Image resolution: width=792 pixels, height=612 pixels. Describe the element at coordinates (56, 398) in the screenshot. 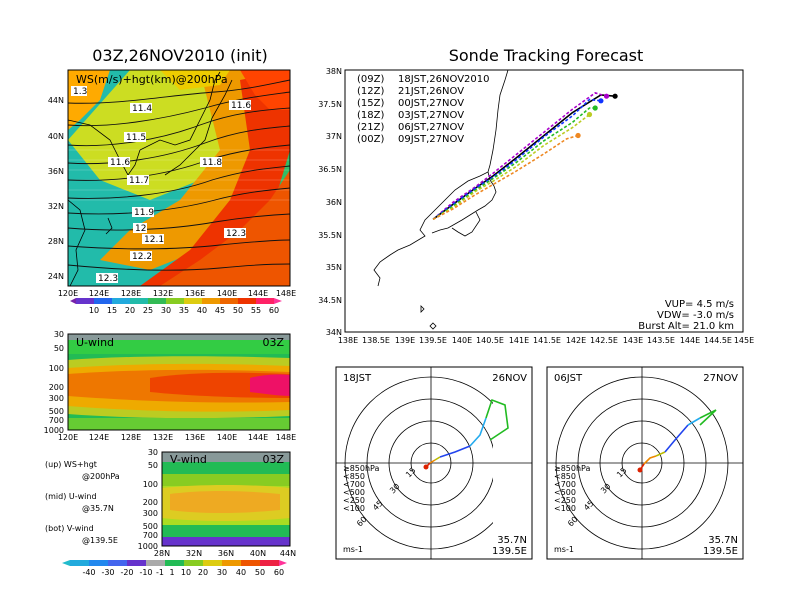

I see `p-tick: 300` at that location.